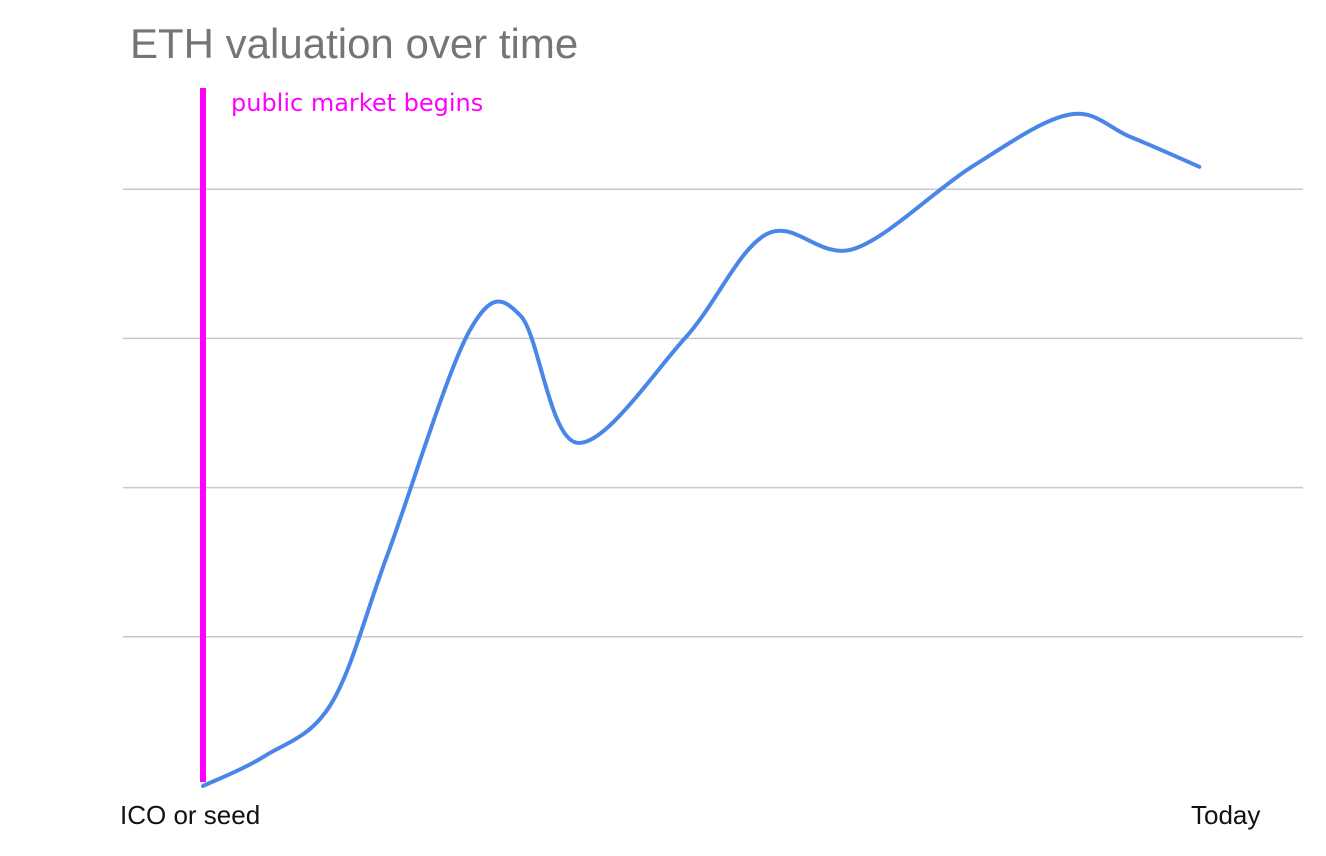 This screenshot has width=1326, height=856. Describe the element at coordinates (1226, 815) in the screenshot. I see `x-tick-label-end: Today` at that location.